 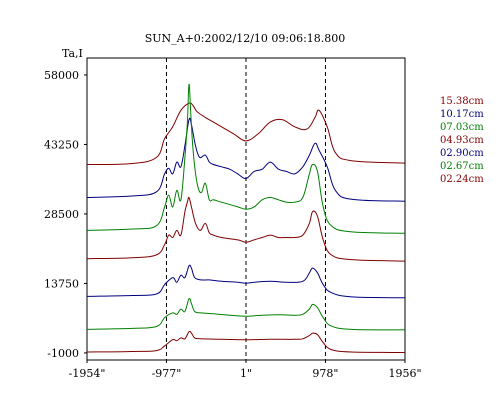 What do you see at coordinates (61, 75) in the screenshot?
I see `y-tick-label: 58000` at bounding box center [61, 75].